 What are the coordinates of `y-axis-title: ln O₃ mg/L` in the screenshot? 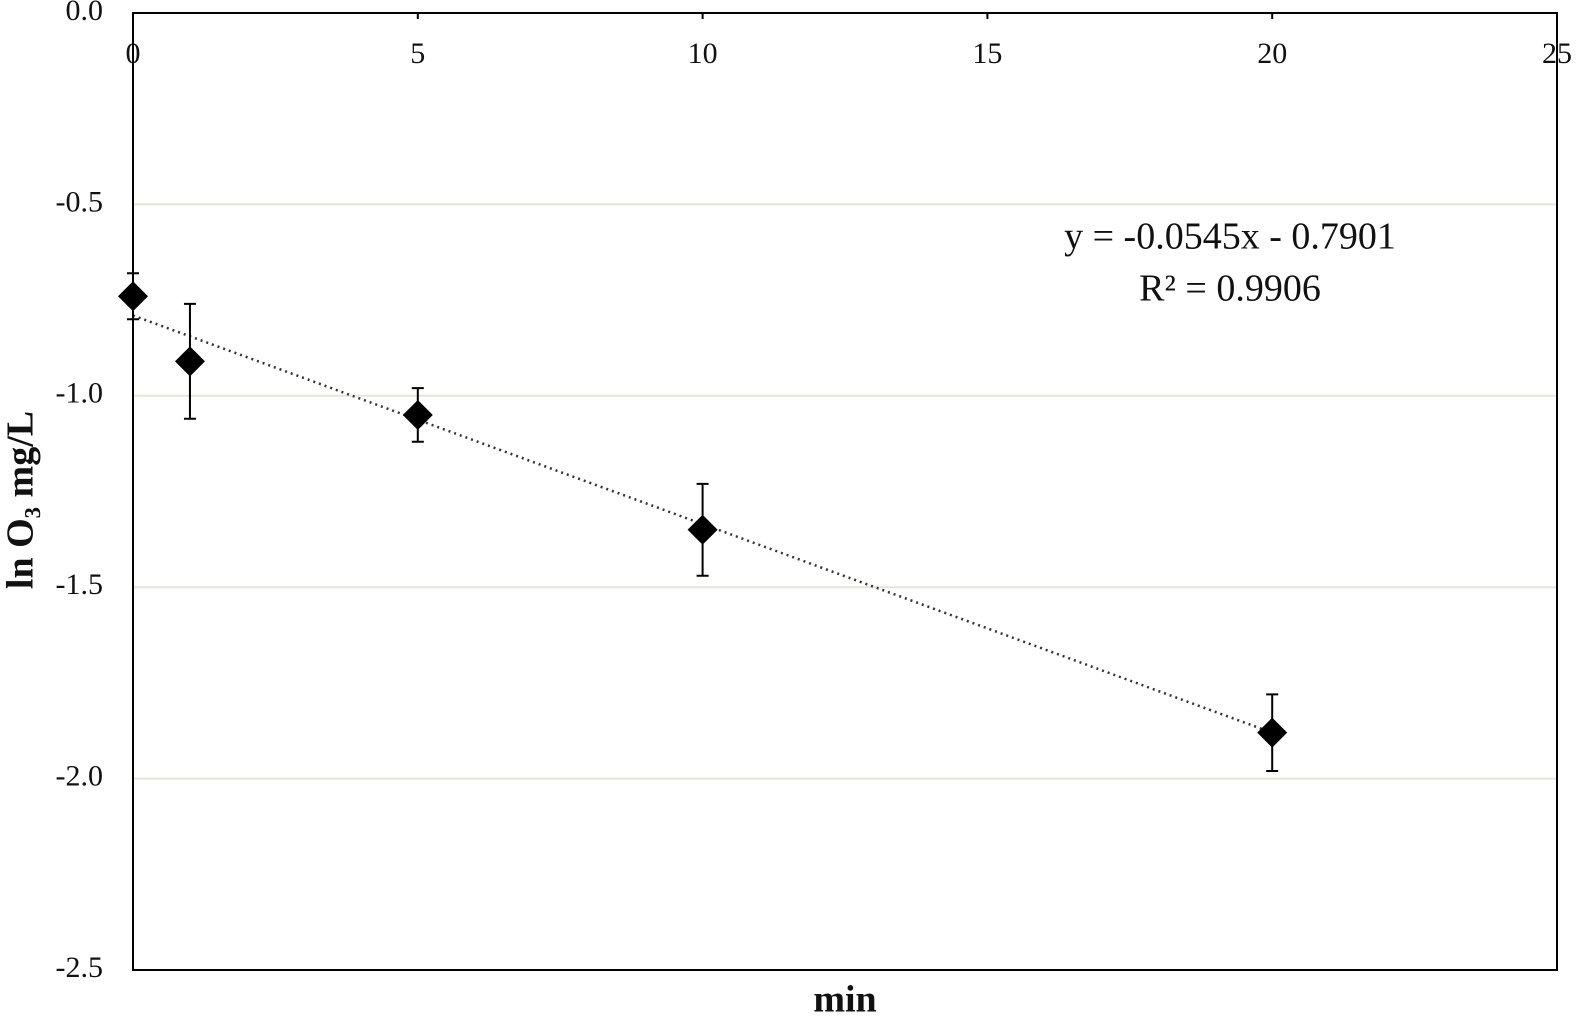 It's located at (21, 500).